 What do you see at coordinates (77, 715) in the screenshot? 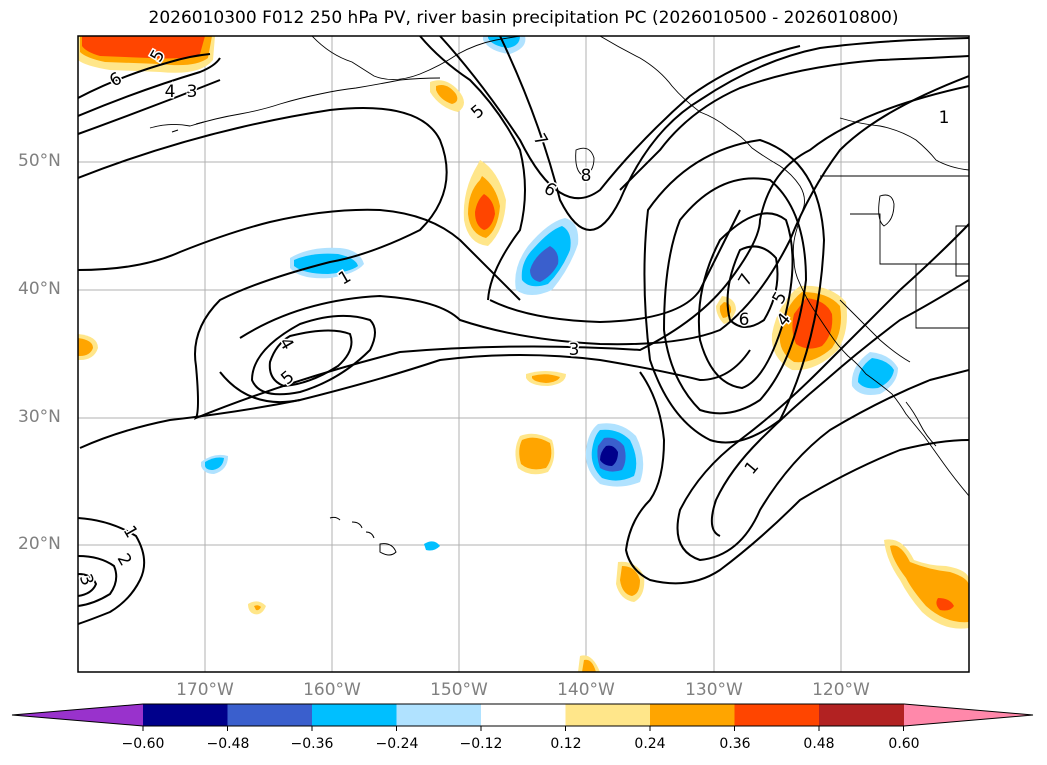
I see `colorbar-extend-low` at bounding box center [77, 715].